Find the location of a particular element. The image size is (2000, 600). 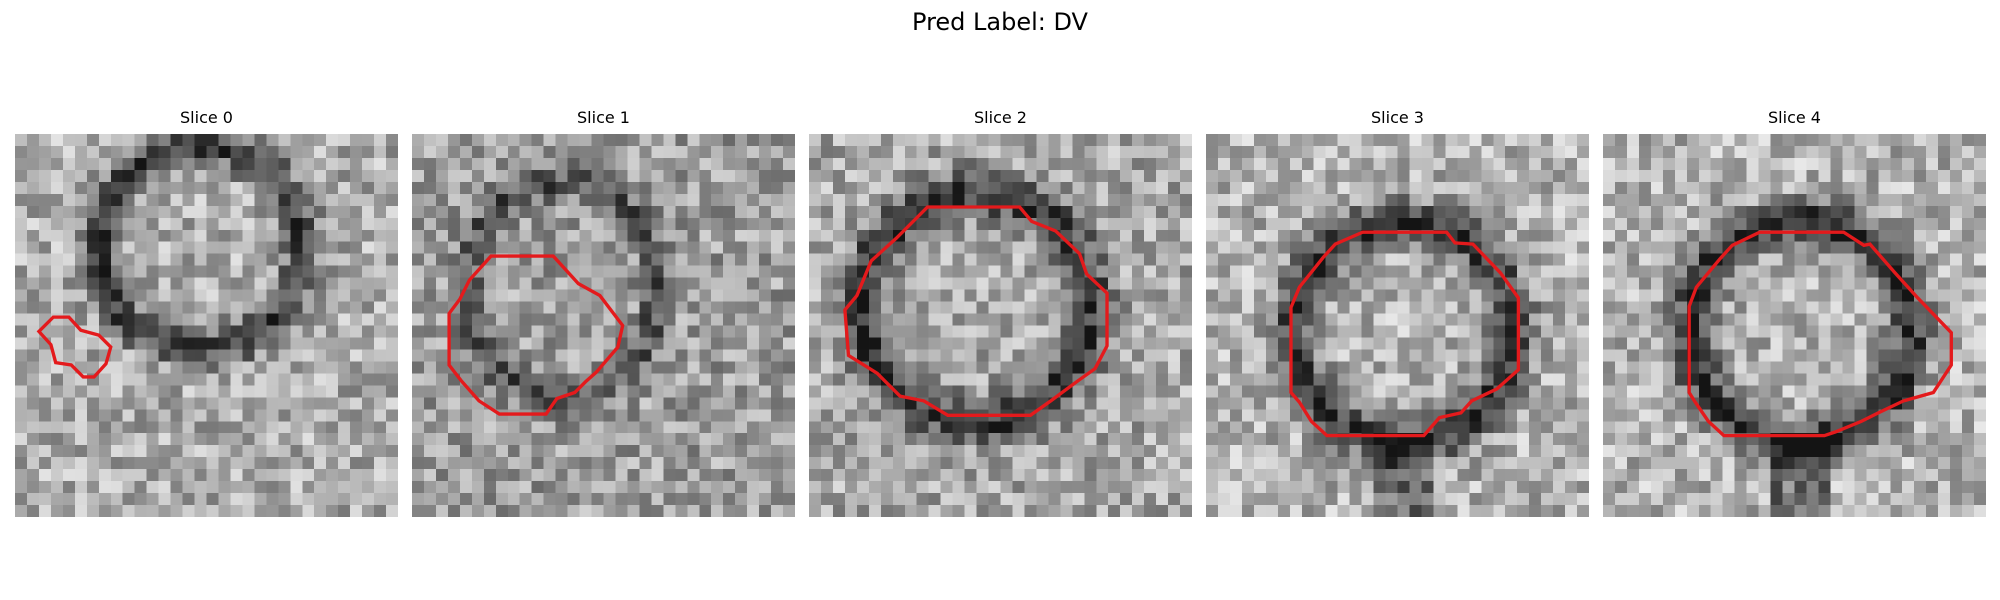

slice-title: Slice 2 is located at coordinates (1000, 117).